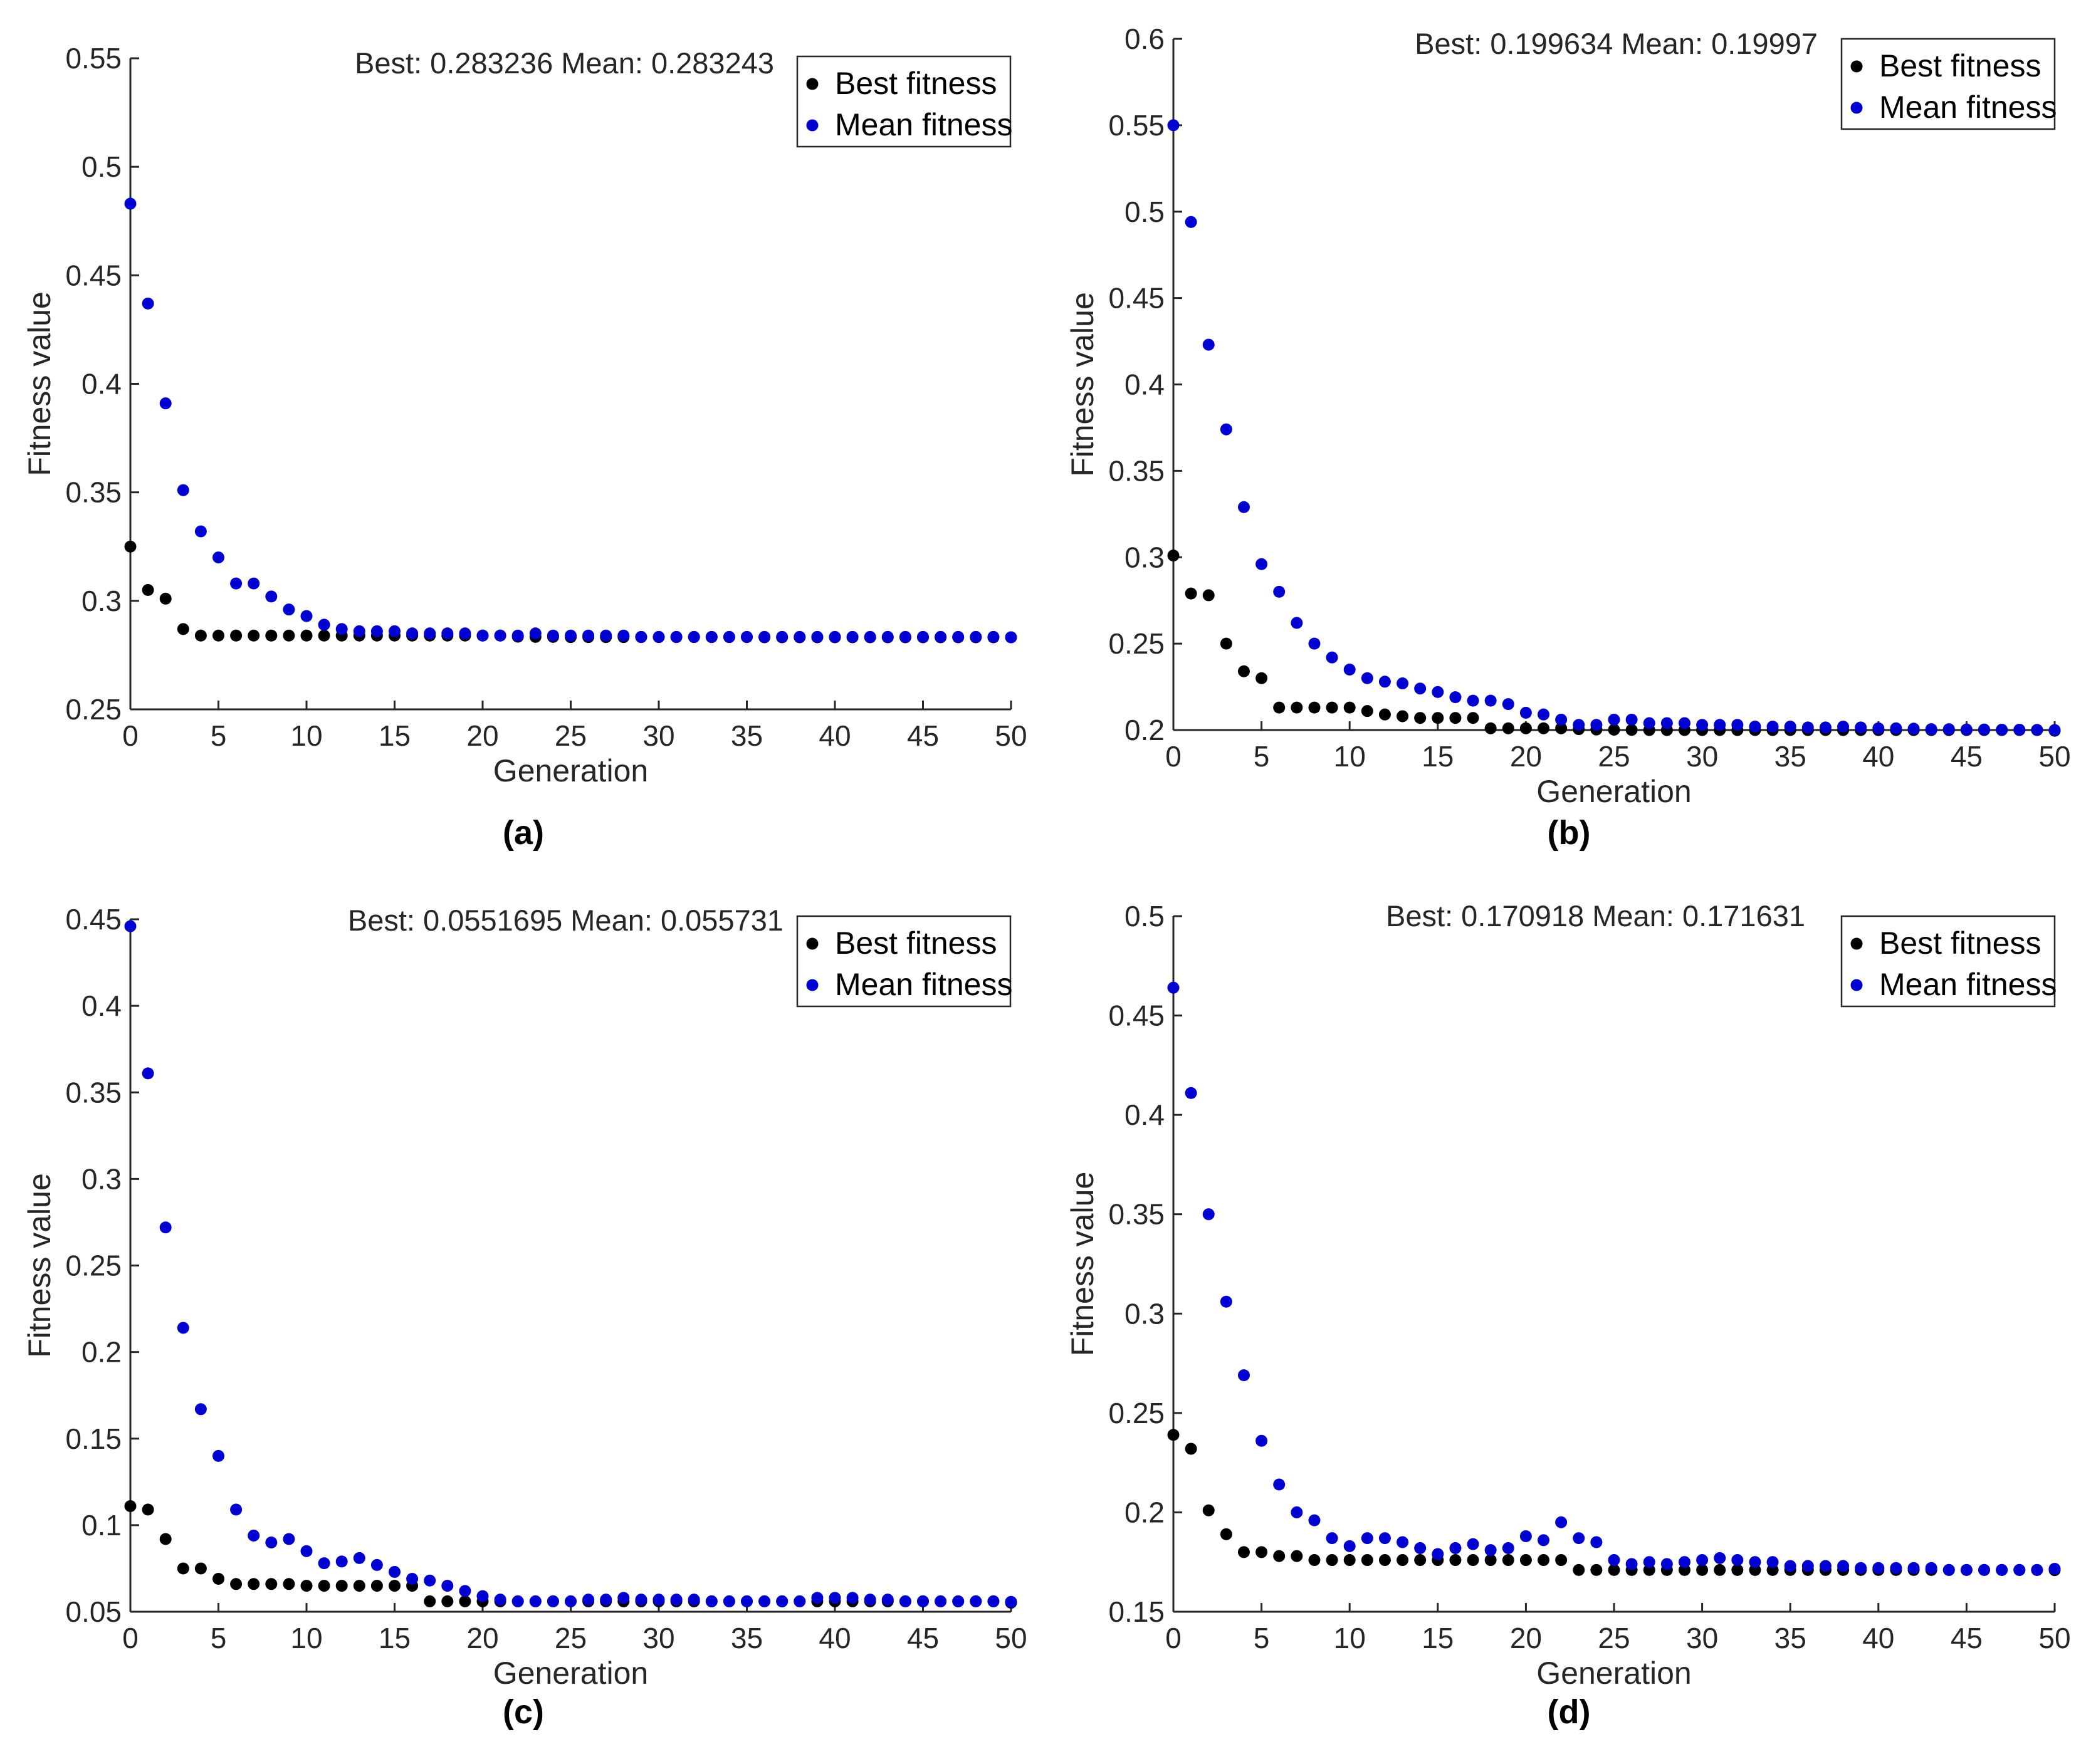 Image resolution: width=2086 pixels, height=1764 pixels. I want to click on y-axis-label: Fitness value, so click(39, 383).